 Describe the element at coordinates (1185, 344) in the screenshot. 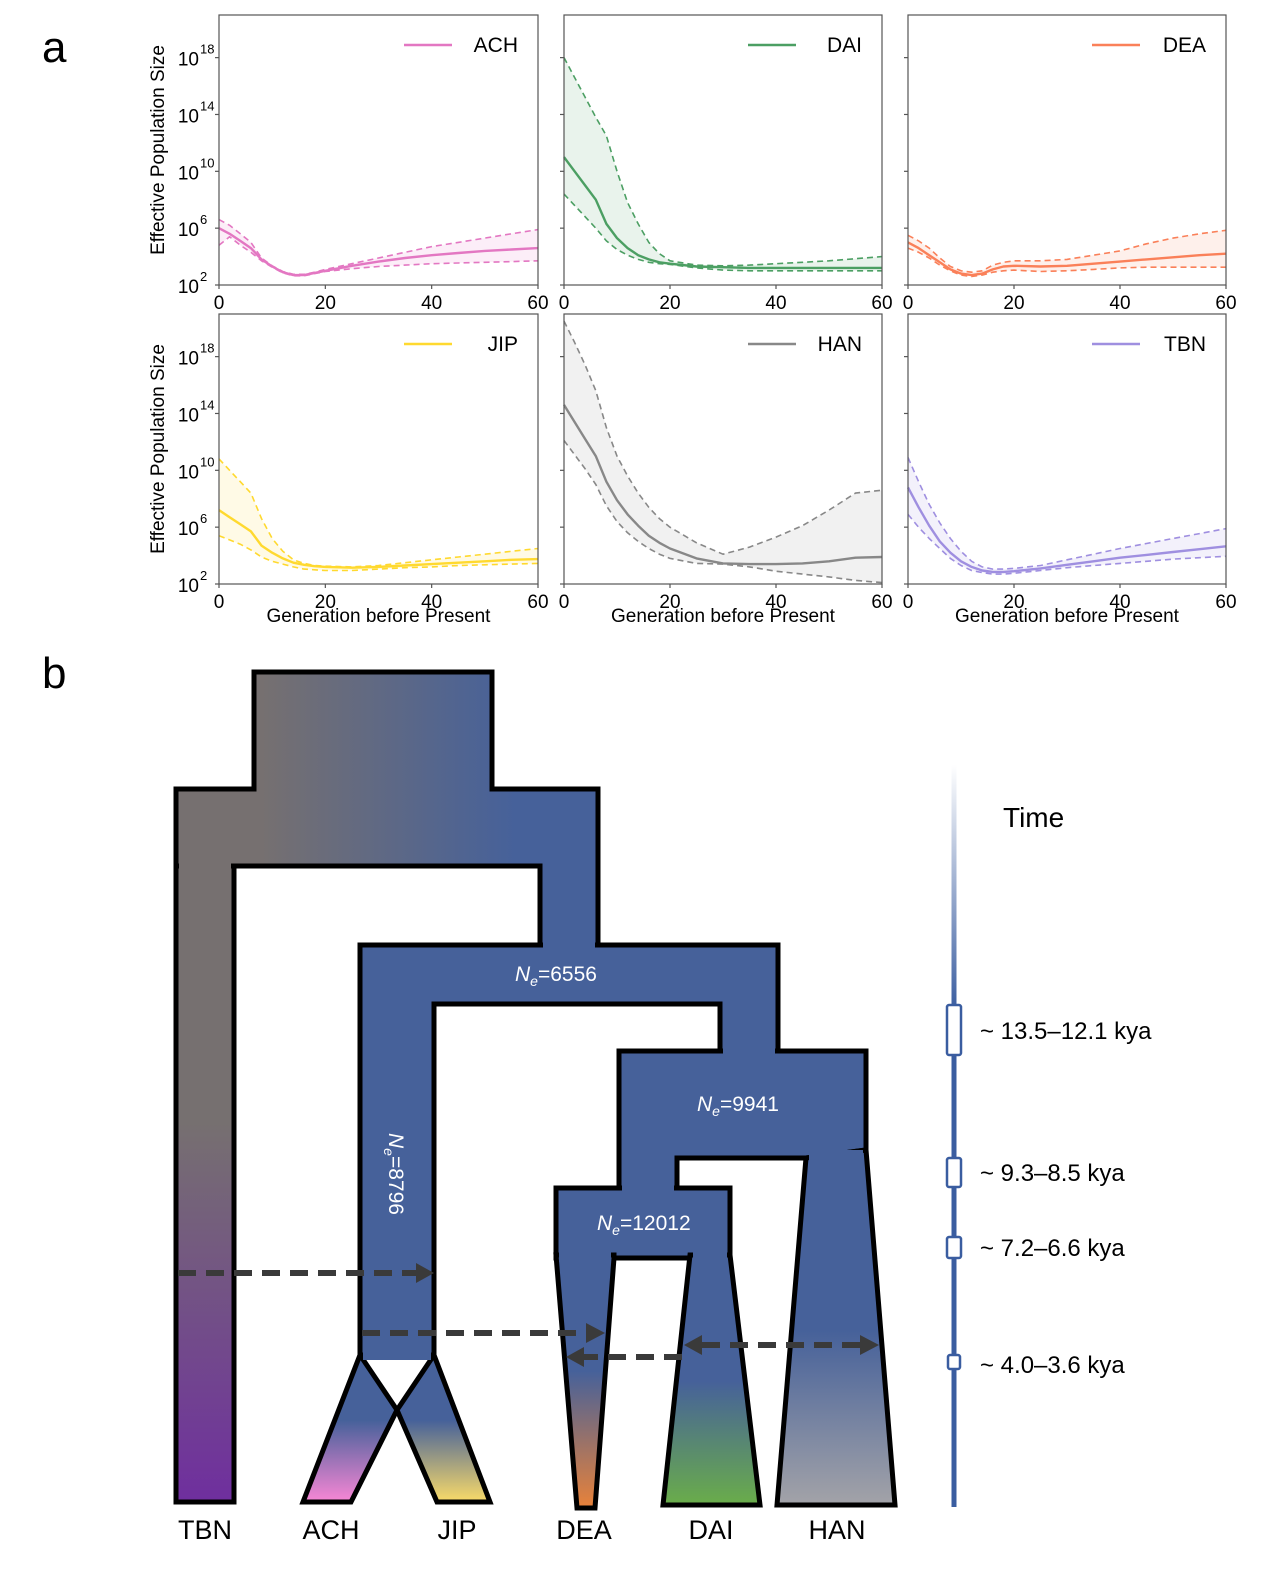

I see `legend-label: TBN` at that location.